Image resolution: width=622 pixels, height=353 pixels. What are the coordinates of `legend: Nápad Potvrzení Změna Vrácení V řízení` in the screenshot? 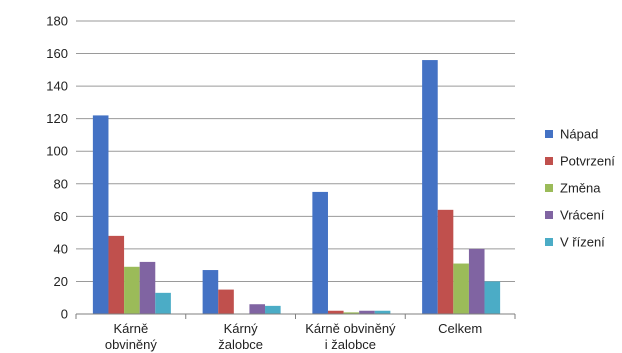 It's located at (580, 188).